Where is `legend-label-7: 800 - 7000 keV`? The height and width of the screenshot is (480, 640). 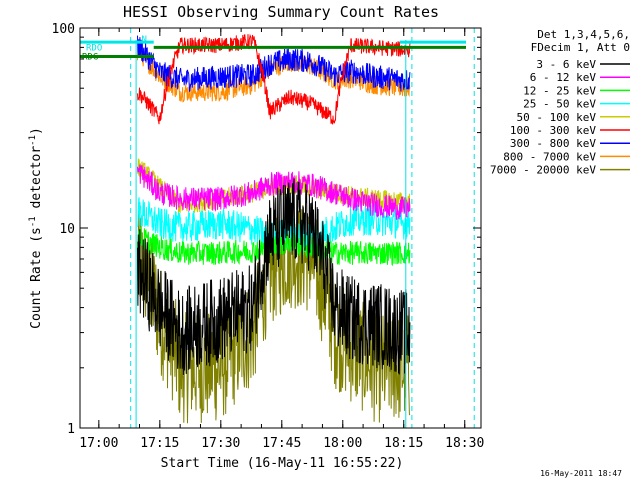 legend-label-7: 800 - 7000 keV is located at coordinates (549, 156).